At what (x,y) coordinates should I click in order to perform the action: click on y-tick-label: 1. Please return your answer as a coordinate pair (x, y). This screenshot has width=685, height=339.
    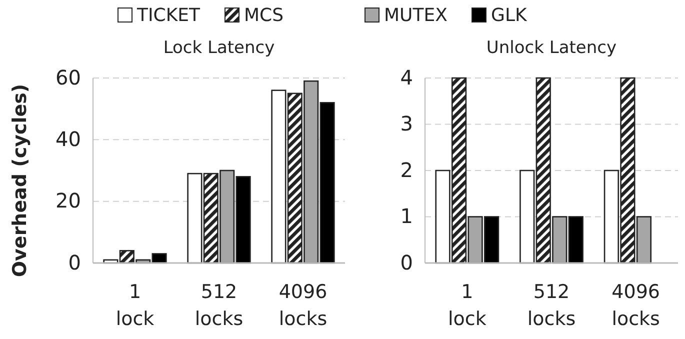
    Looking at the image, I should click on (406, 216).